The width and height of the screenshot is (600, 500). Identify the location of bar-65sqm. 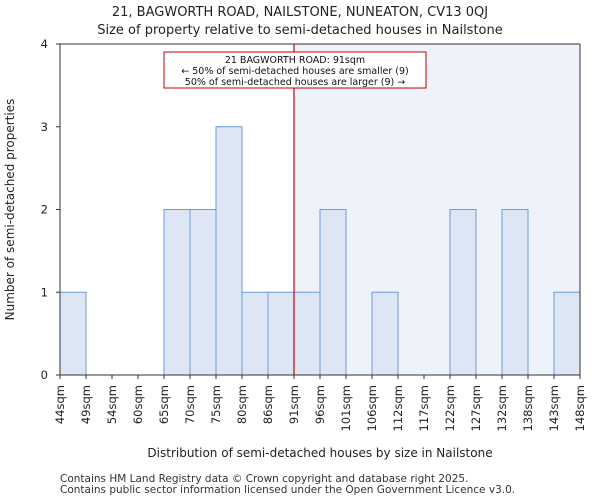
(177, 292).